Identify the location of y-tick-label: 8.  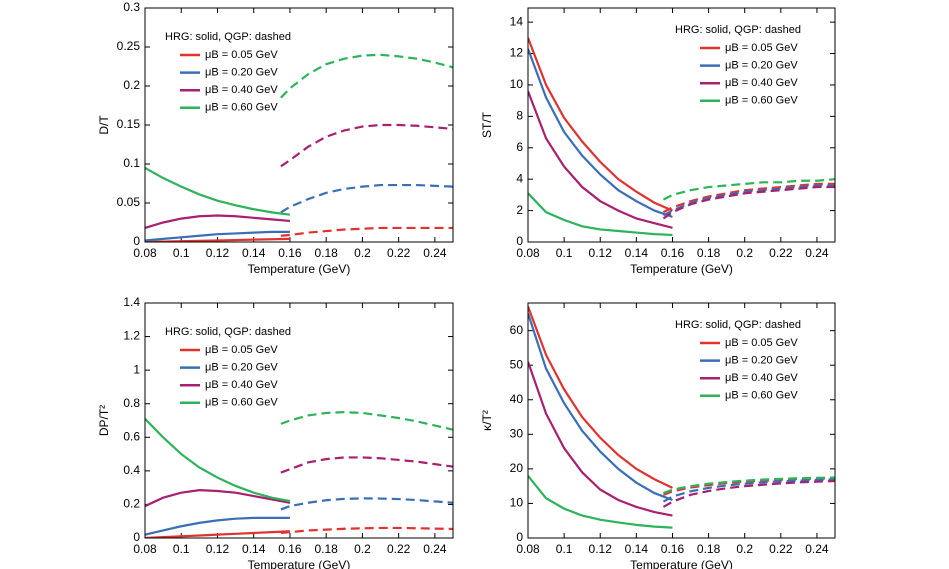
(519, 116).